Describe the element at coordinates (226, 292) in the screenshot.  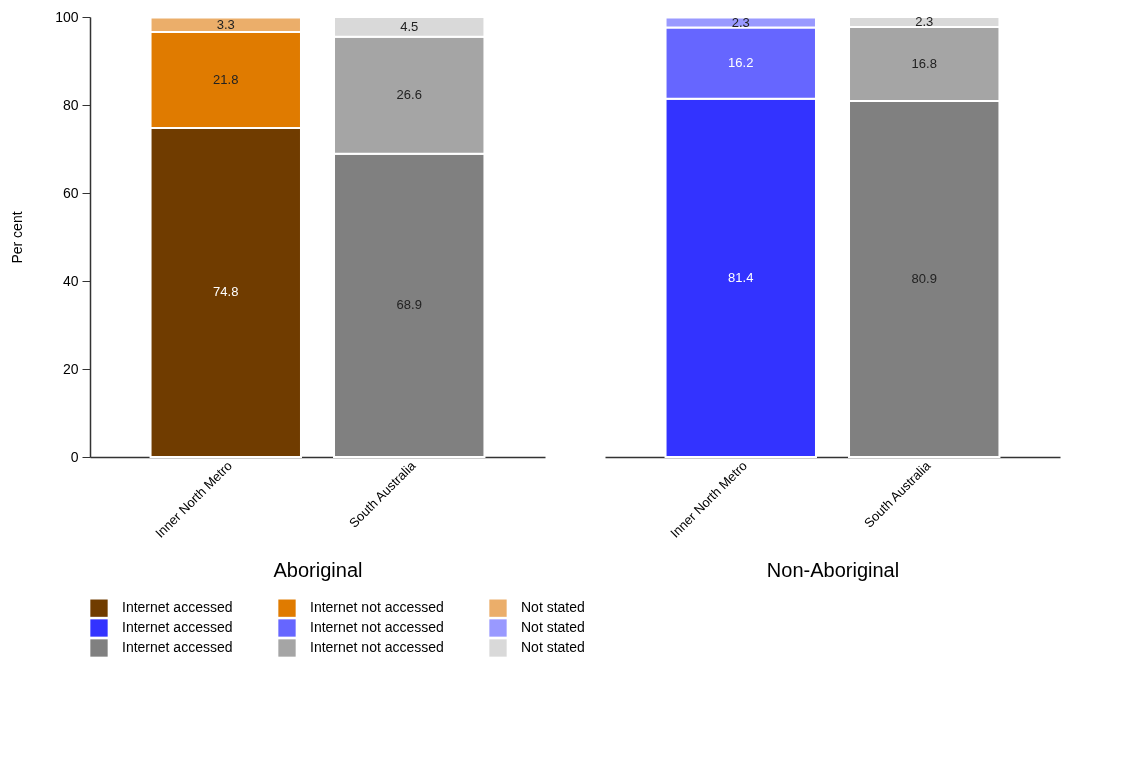
I see `data-label: 74.8` at that location.